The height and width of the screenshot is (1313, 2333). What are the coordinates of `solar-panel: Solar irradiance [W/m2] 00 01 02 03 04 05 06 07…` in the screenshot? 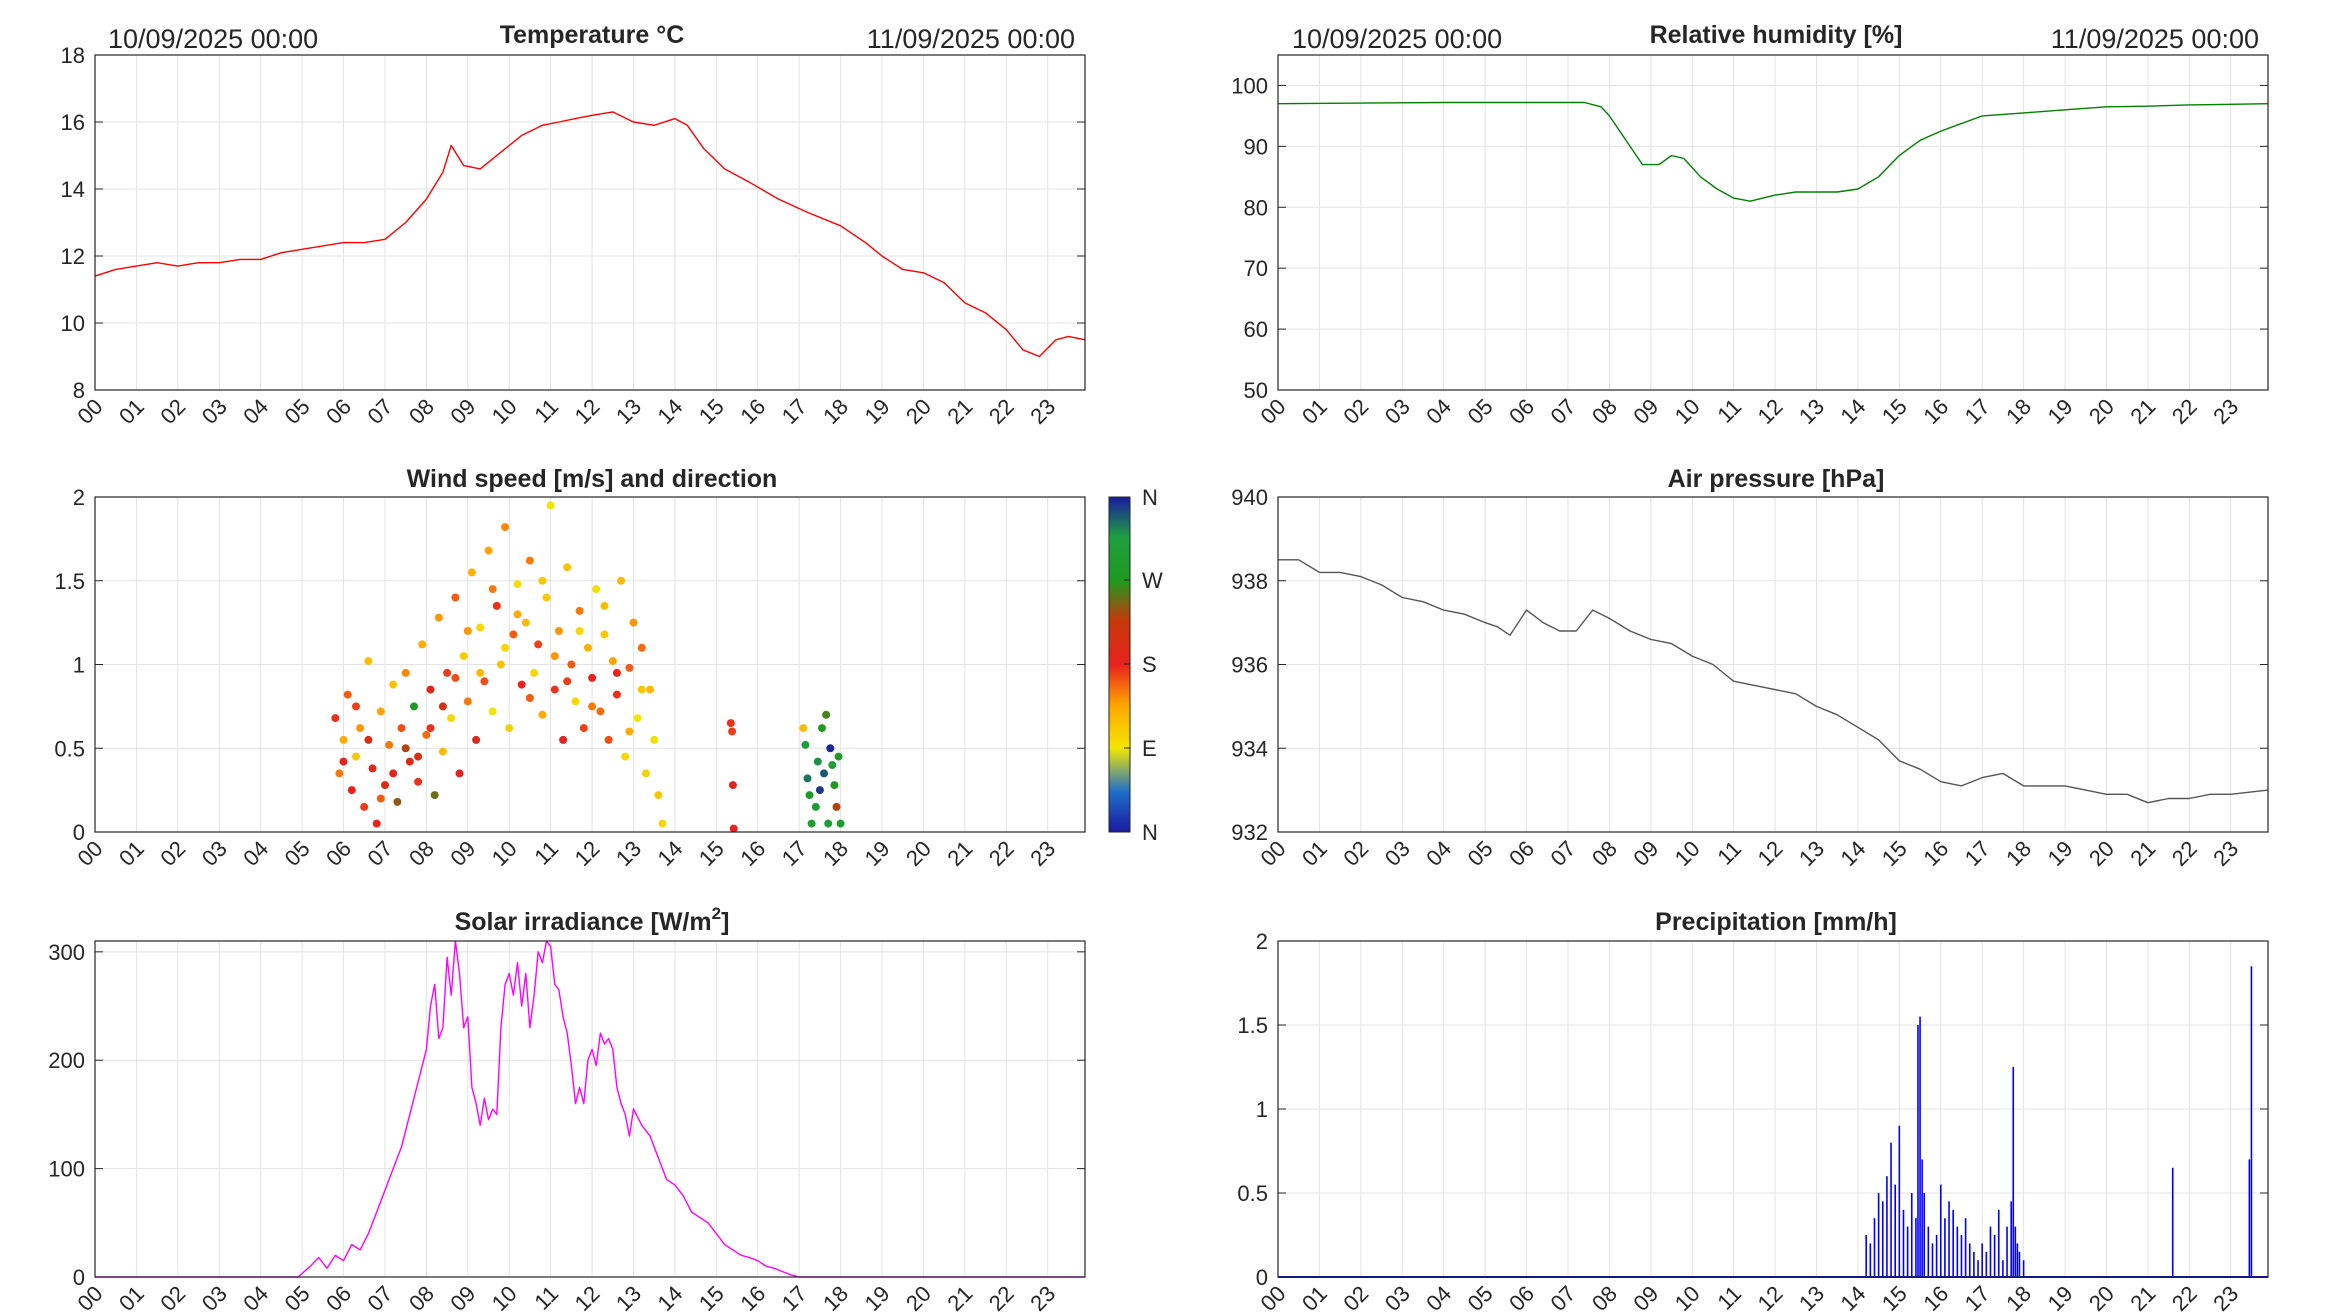 It's located at (567, 1108).